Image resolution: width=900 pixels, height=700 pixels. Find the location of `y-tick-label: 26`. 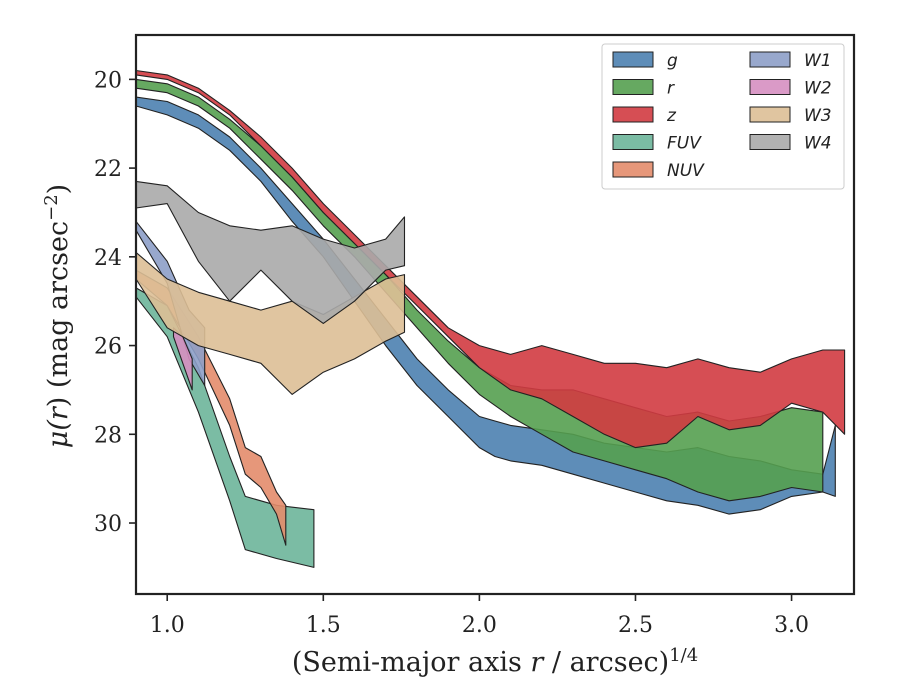

y-tick-label: 26 is located at coordinates (108, 347).